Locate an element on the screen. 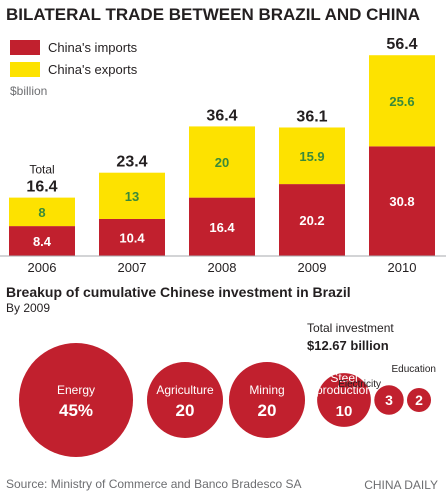 The width and height of the screenshot is (446, 501). unit-label: $billion is located at coordinates (28, 91).